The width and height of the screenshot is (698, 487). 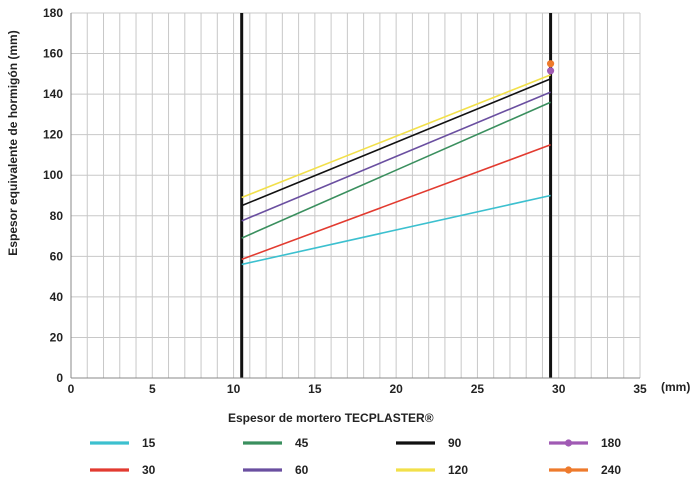 What do you see at coordinates (13, 142) in the screenshot?
I see `y-axis-title: Espesor equivalente de hormigón (mm)` at bounding box center [13, 142].